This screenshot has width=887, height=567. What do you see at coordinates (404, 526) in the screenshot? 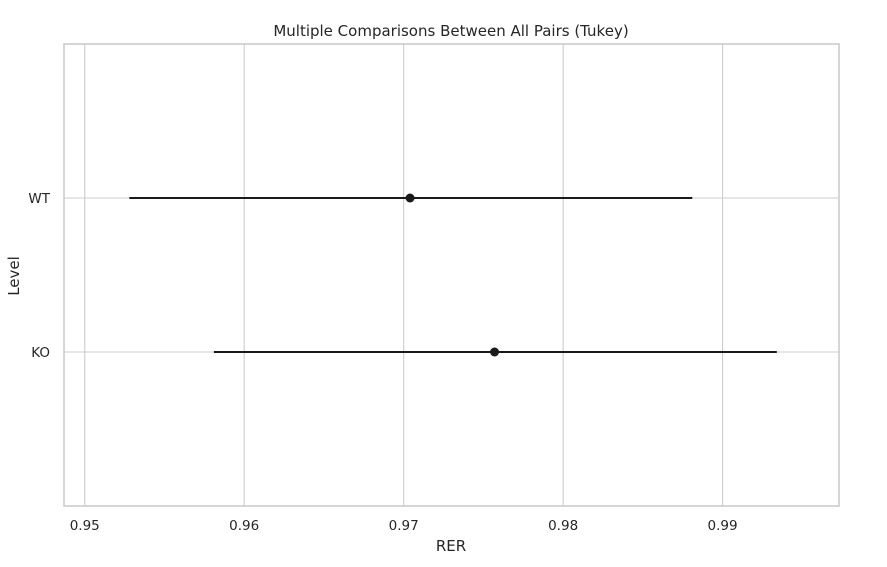
I see `x-tick-label: 0.97` at bounding box center [404, 526].